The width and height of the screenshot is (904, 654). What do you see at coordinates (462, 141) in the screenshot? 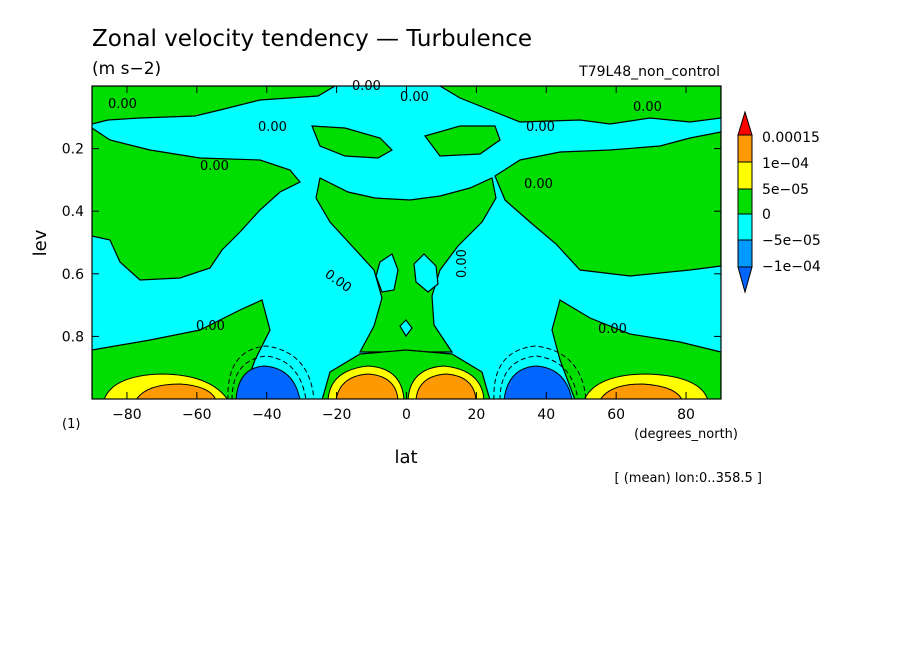
I see `green-mid-right-blob` at bounding box center [462, 141].